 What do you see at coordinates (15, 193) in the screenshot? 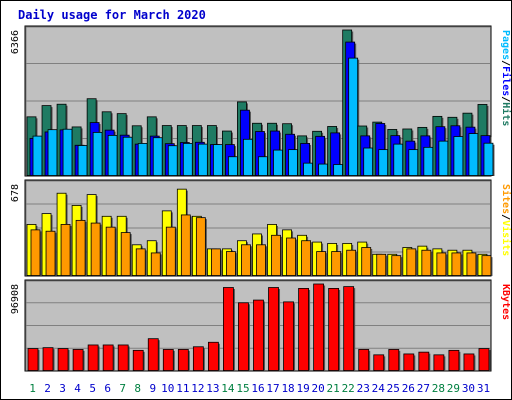
I see `axis-max-label: 678` at bounding box center [15, 193].